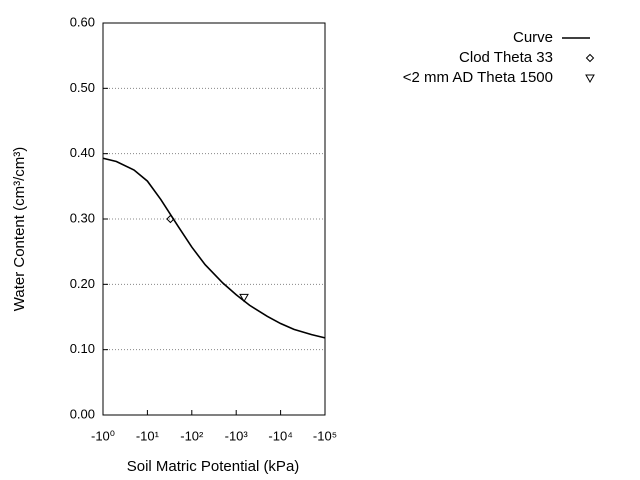 Image resolution: width=640 pixels, height=480 pixels. Describe the element at coordinates (214, 248) in the screenshot. I see `curve-line` at that location.